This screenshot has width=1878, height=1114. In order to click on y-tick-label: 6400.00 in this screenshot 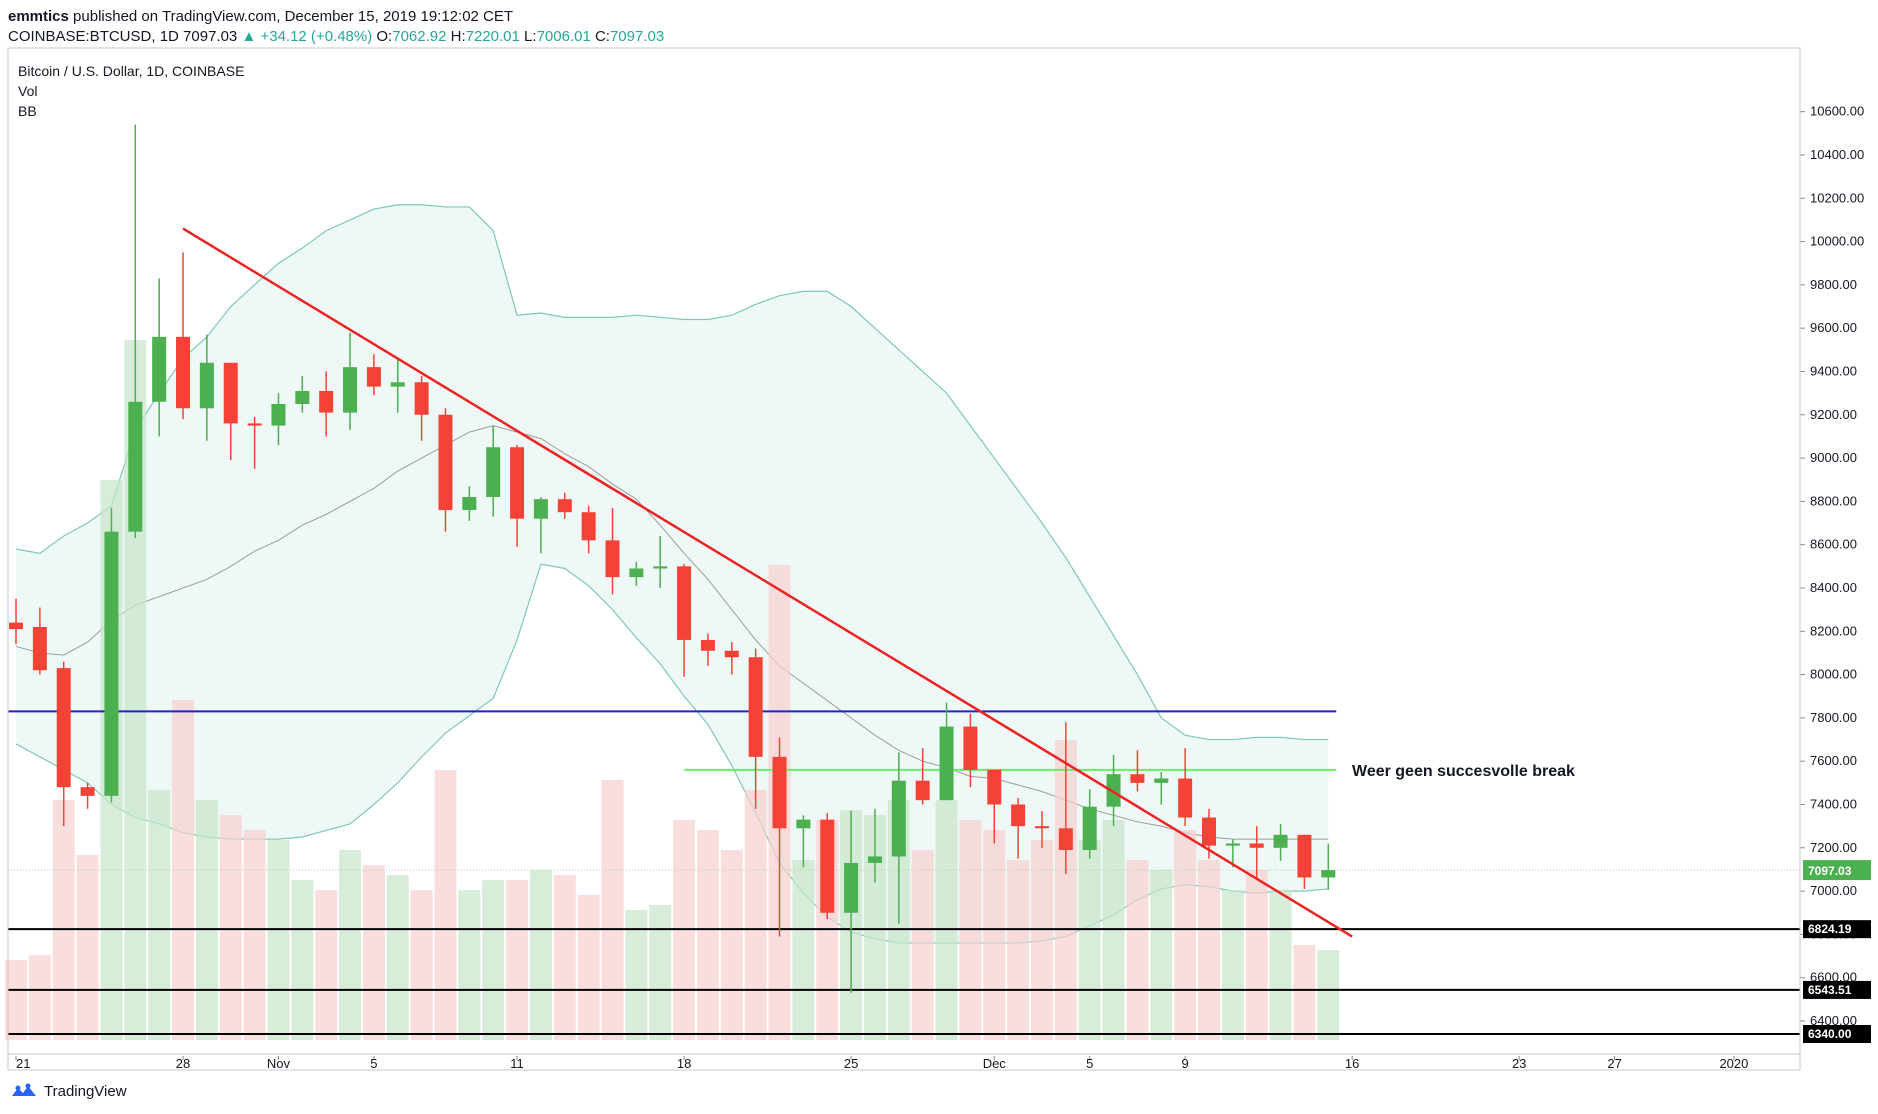, I will do `click(1833, 1020)`.